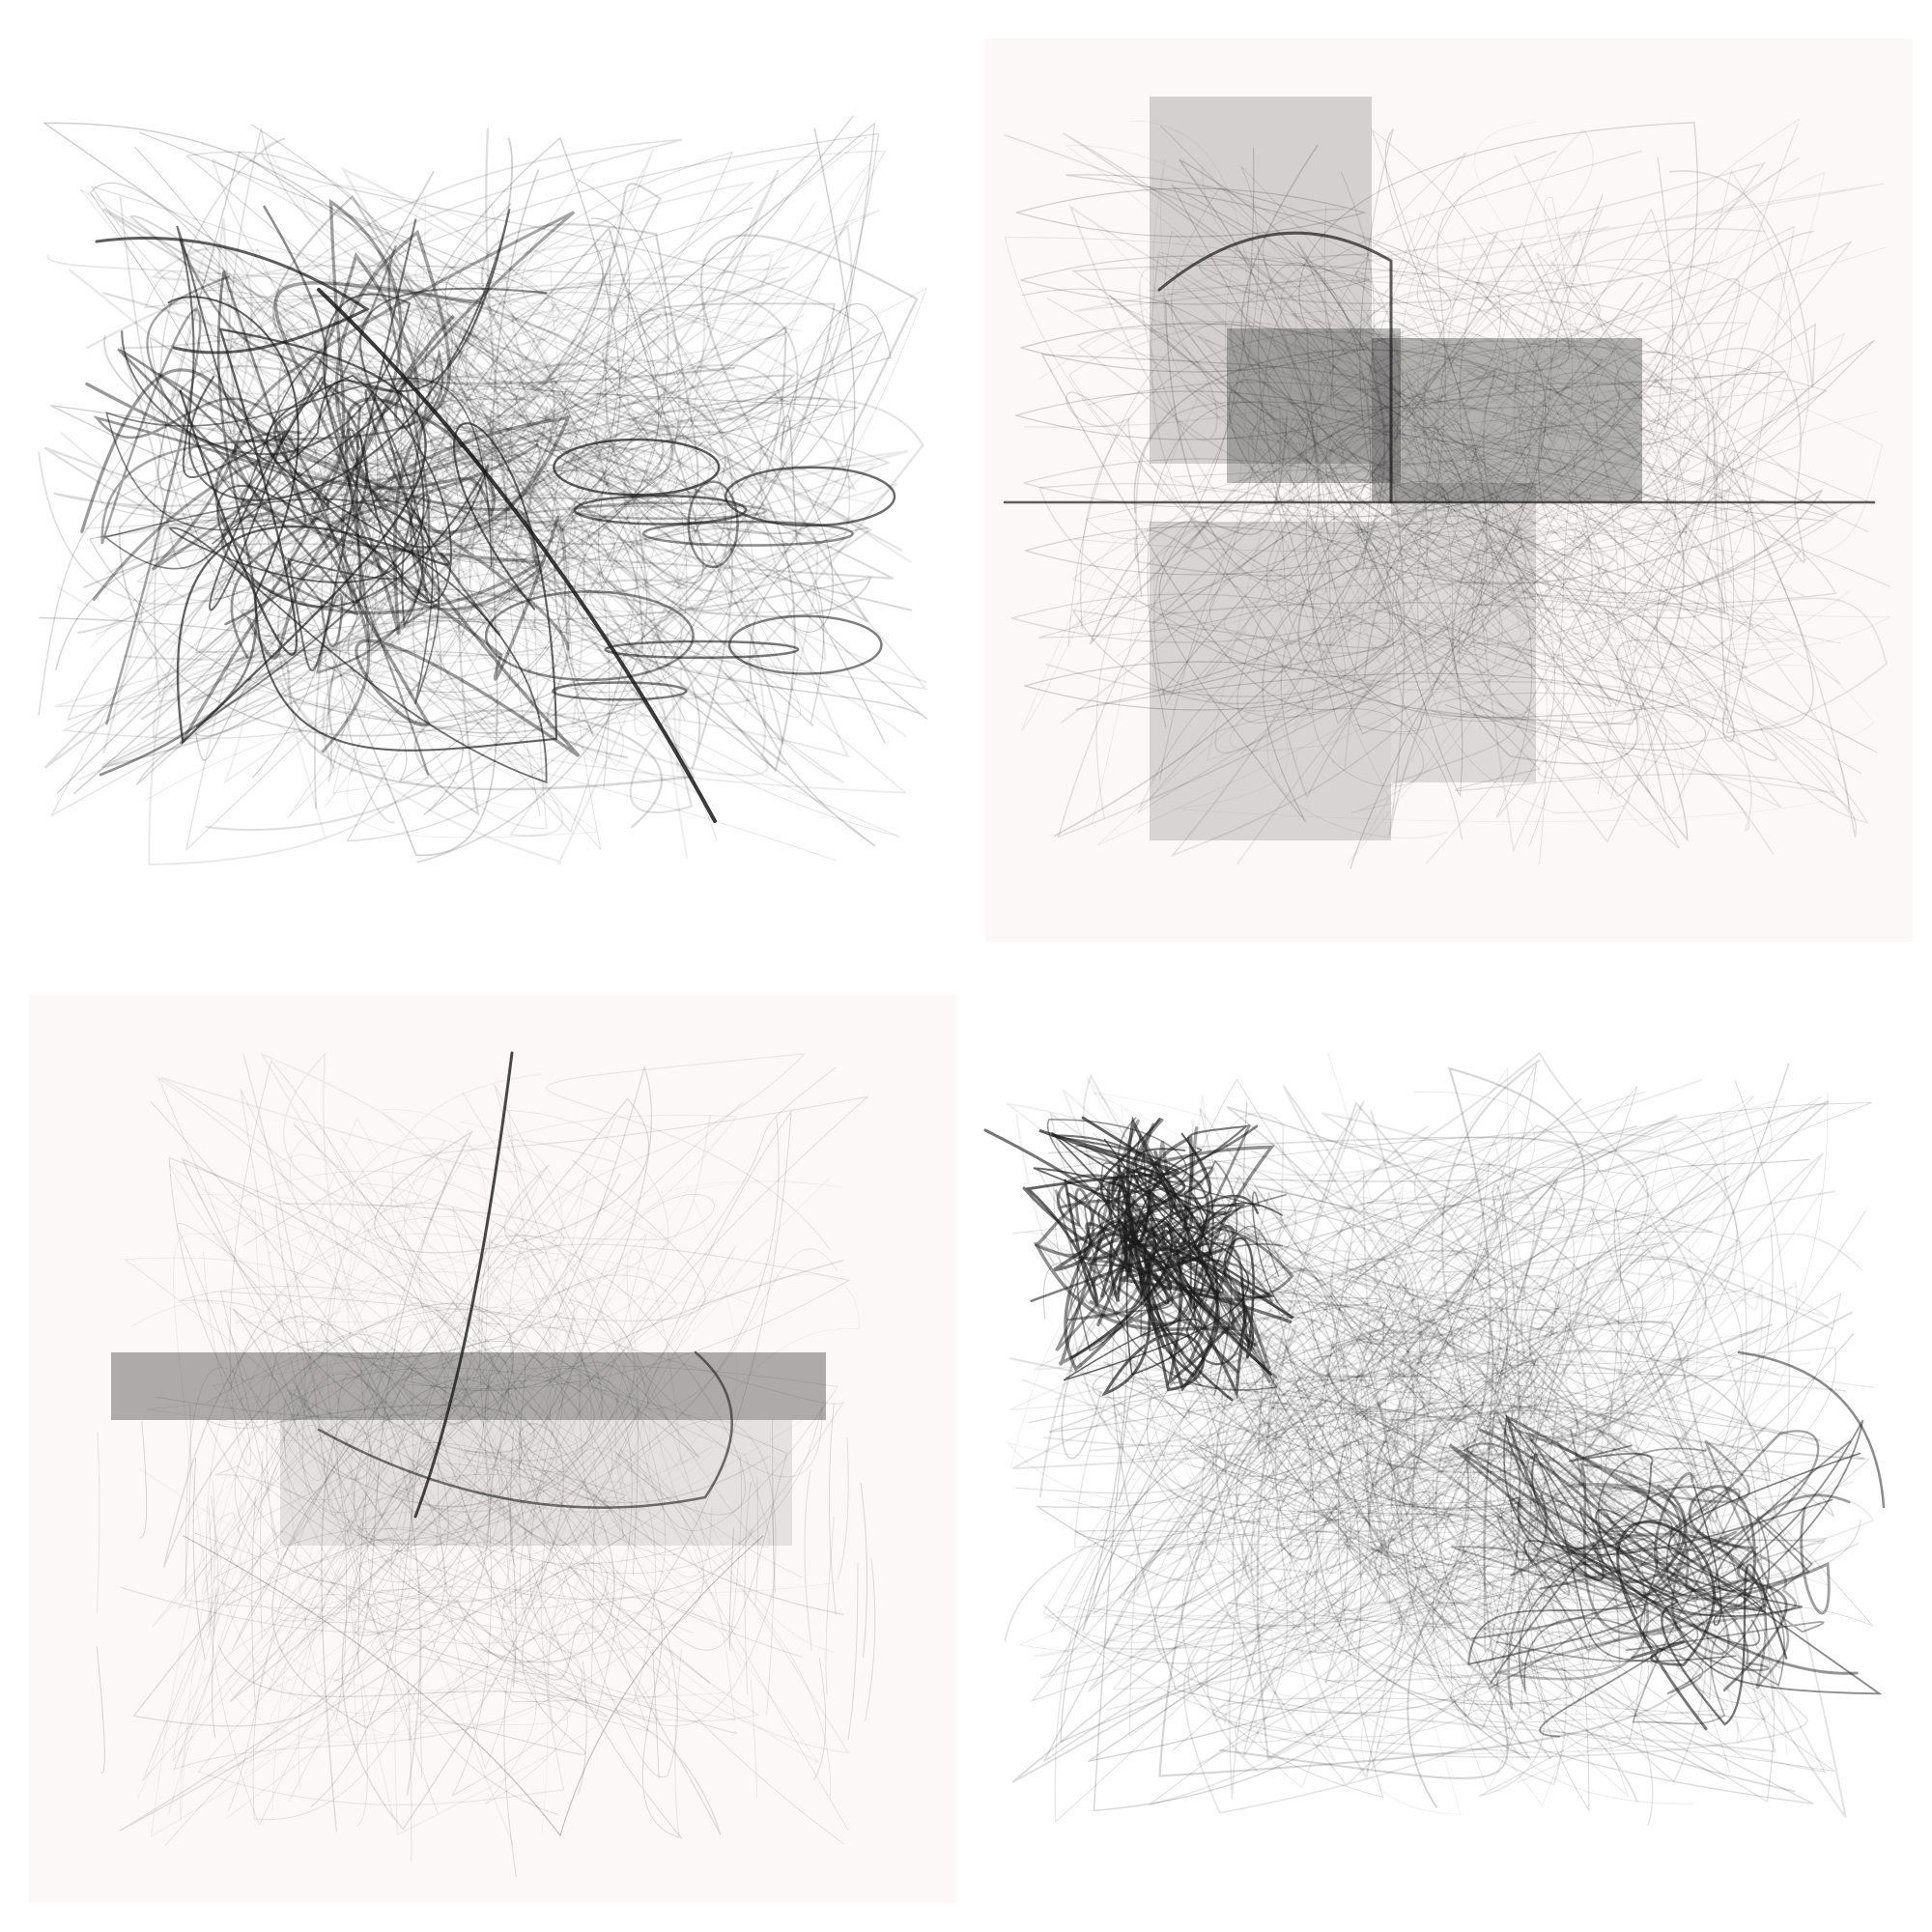  I want to click on cylinder-edge-stroke, so click(1275, 367).